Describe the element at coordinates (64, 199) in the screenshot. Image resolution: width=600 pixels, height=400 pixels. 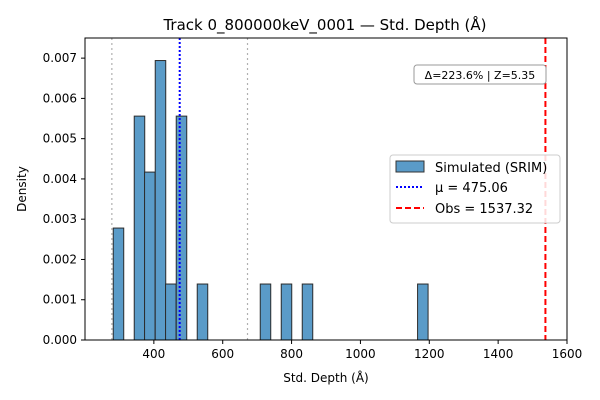
I see `y-axis-ticks: 0.000 0.001 0.002 0.003 0.004 0.005 0.006 0.007` at that location.